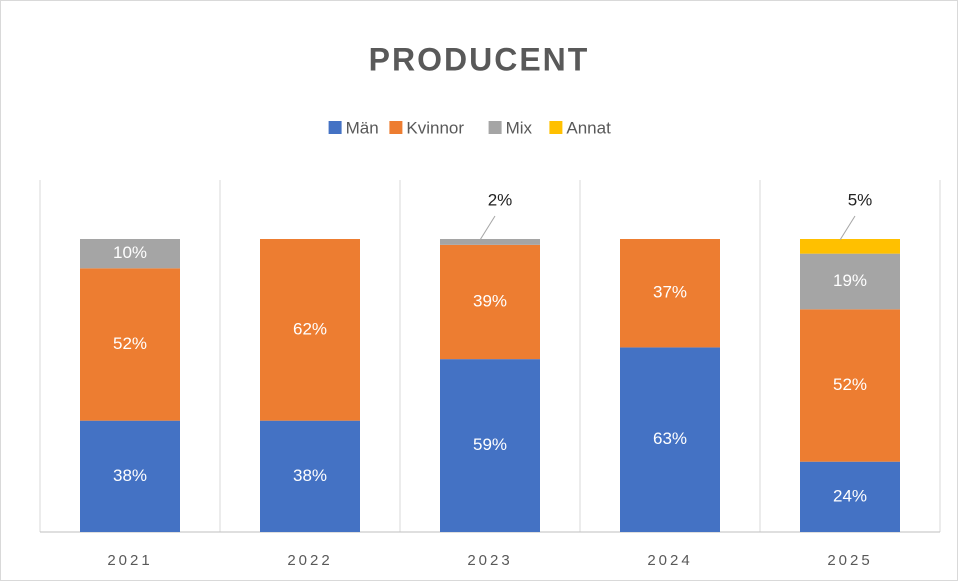 Image resolution: width=958 pixels, height=581 pixels. Describe the element at coordinates (479, 59) in the screenshot. I see `chart-title: PRODUCENT` at that location.